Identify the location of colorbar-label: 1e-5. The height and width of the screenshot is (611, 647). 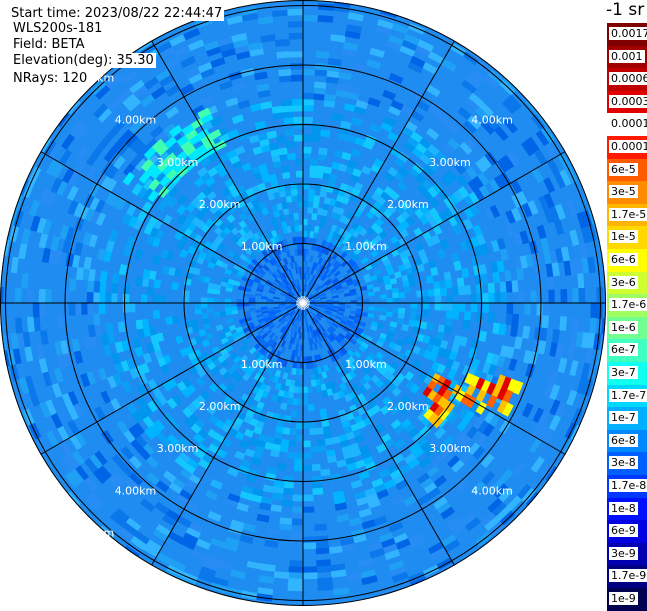
(623, 236).